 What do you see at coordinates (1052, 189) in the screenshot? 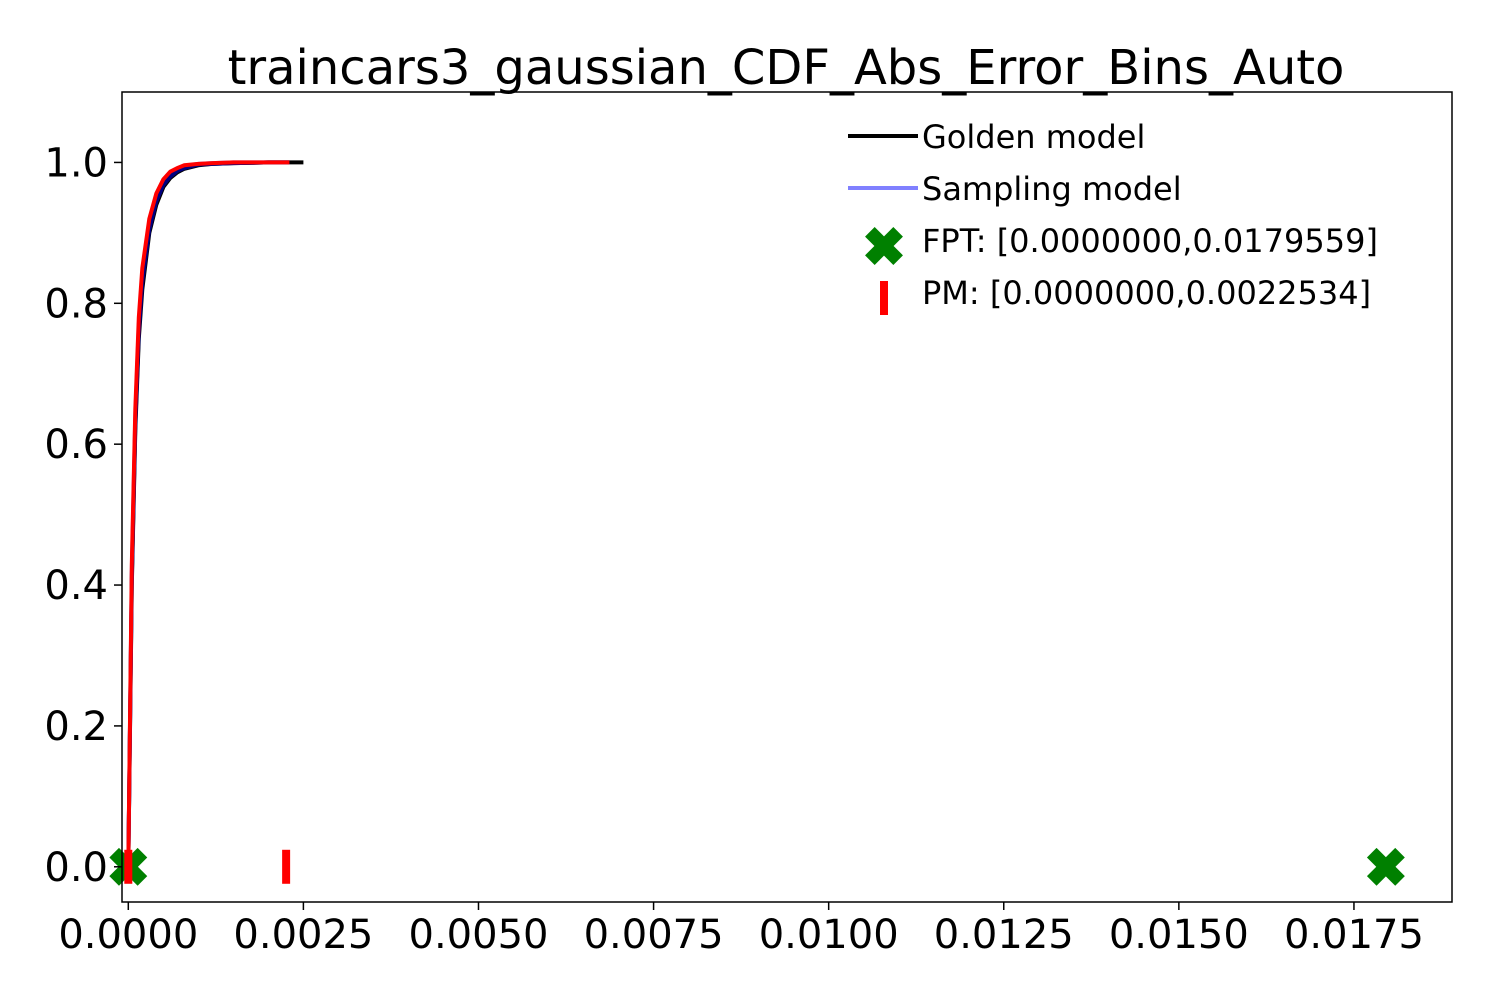
I see `legend-label: Sampling model` at bounding box center [1052, 189].